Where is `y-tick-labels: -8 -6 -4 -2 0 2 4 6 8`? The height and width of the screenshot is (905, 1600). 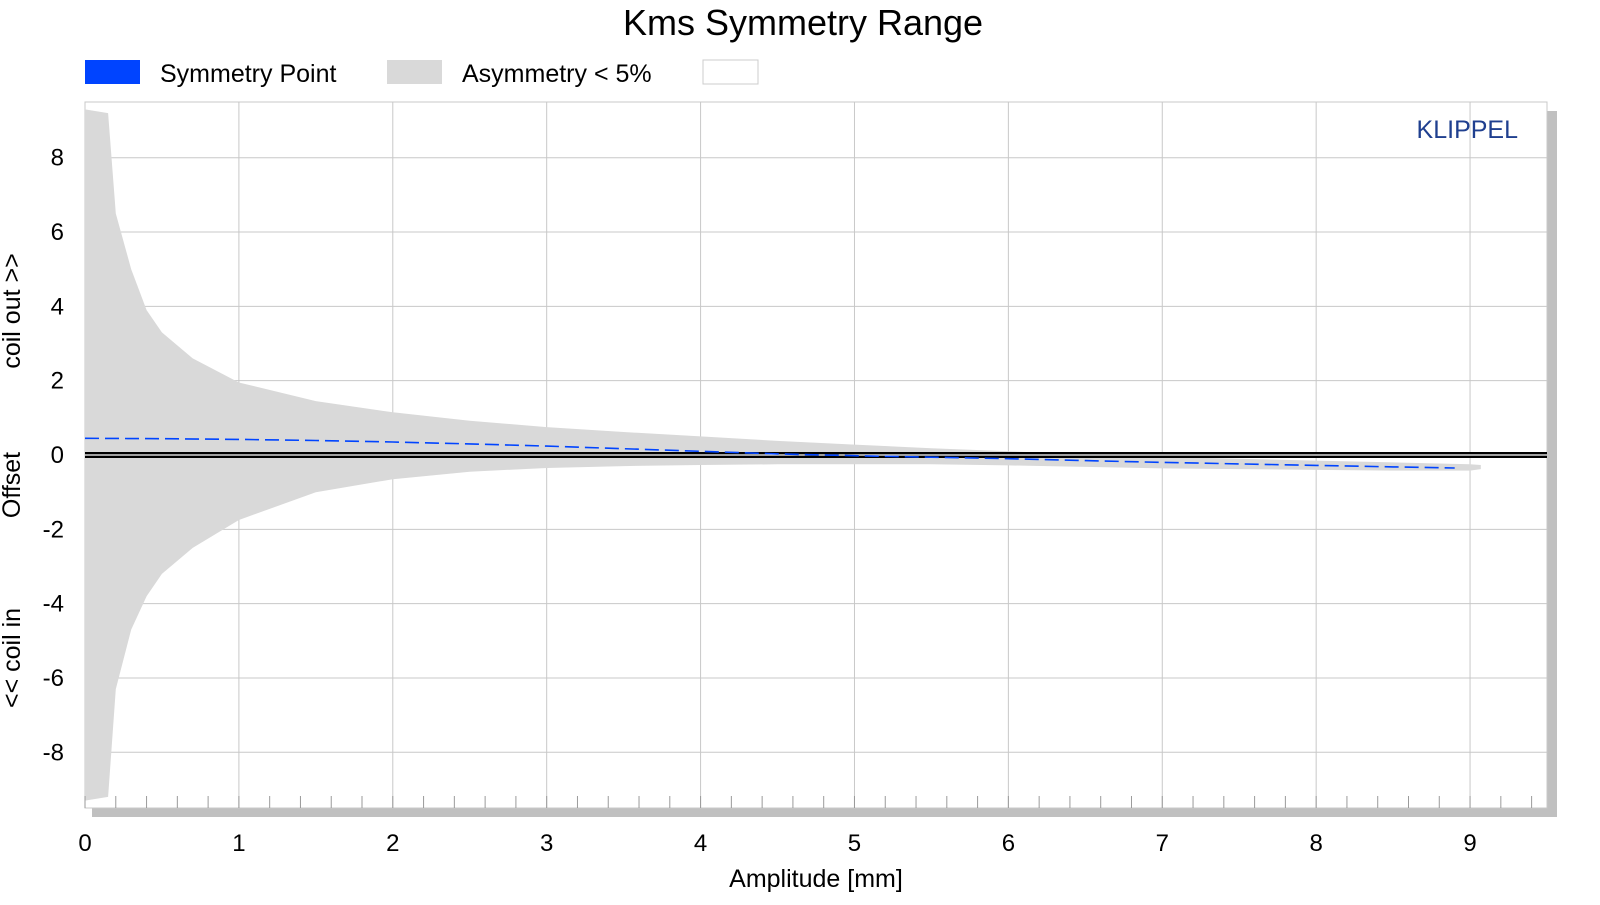
y-tick-labels: -8 -6 -4 -2 0 2 4 6 8 is located at coordinates (53, 456).